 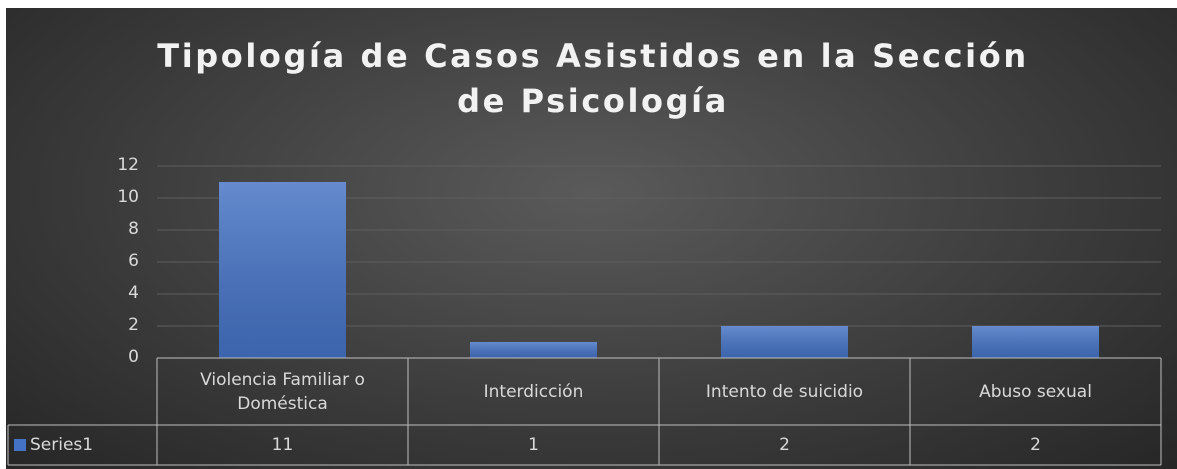 What do you see at coordinates (133, 293) in the screenshot?
I see `y-tick-label: 4` at bounding box center [133, 293].